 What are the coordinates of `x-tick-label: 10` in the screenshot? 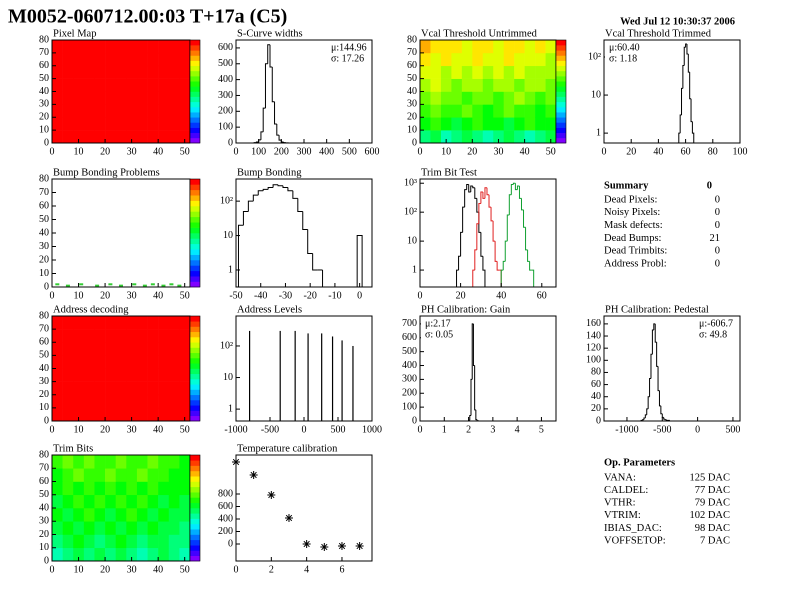 It's located at (79, 151).